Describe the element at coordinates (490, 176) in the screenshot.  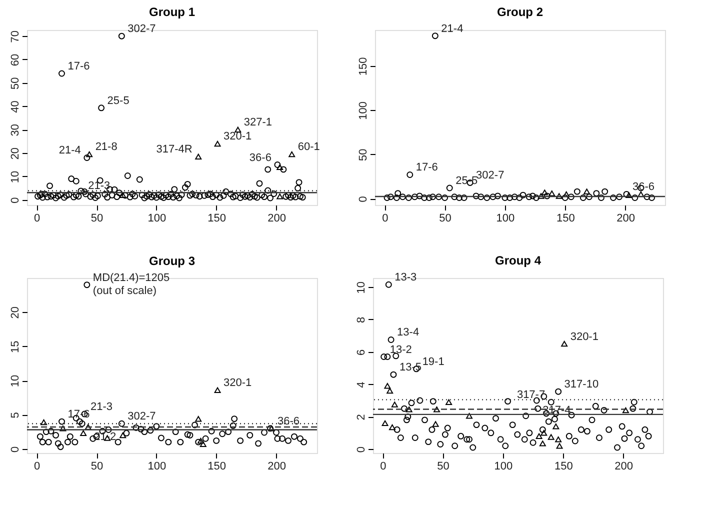
I see `annotation: 302-7` at that location.